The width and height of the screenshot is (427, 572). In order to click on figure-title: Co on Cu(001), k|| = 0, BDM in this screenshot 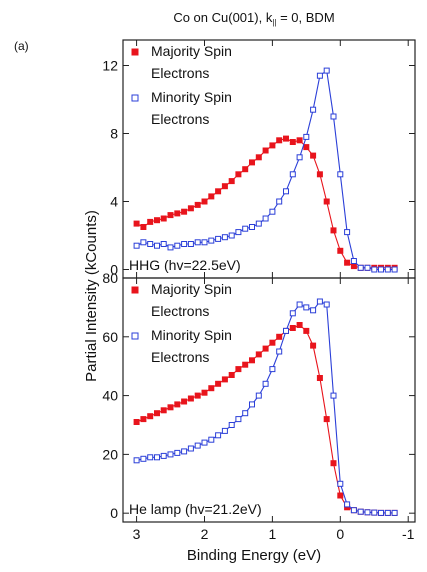, I will do `click(253, 18)`.